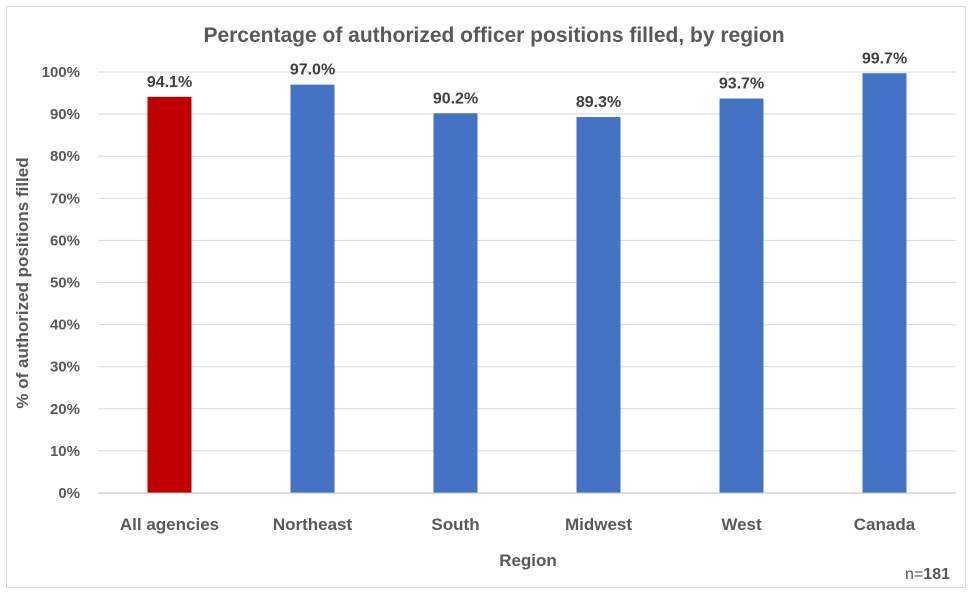 Image resolution: width=974 pixels, height=596 pixels. Describe the element at coordinates (598, 102) in the screenshot. I see `data-label: 89.3%` at that location.